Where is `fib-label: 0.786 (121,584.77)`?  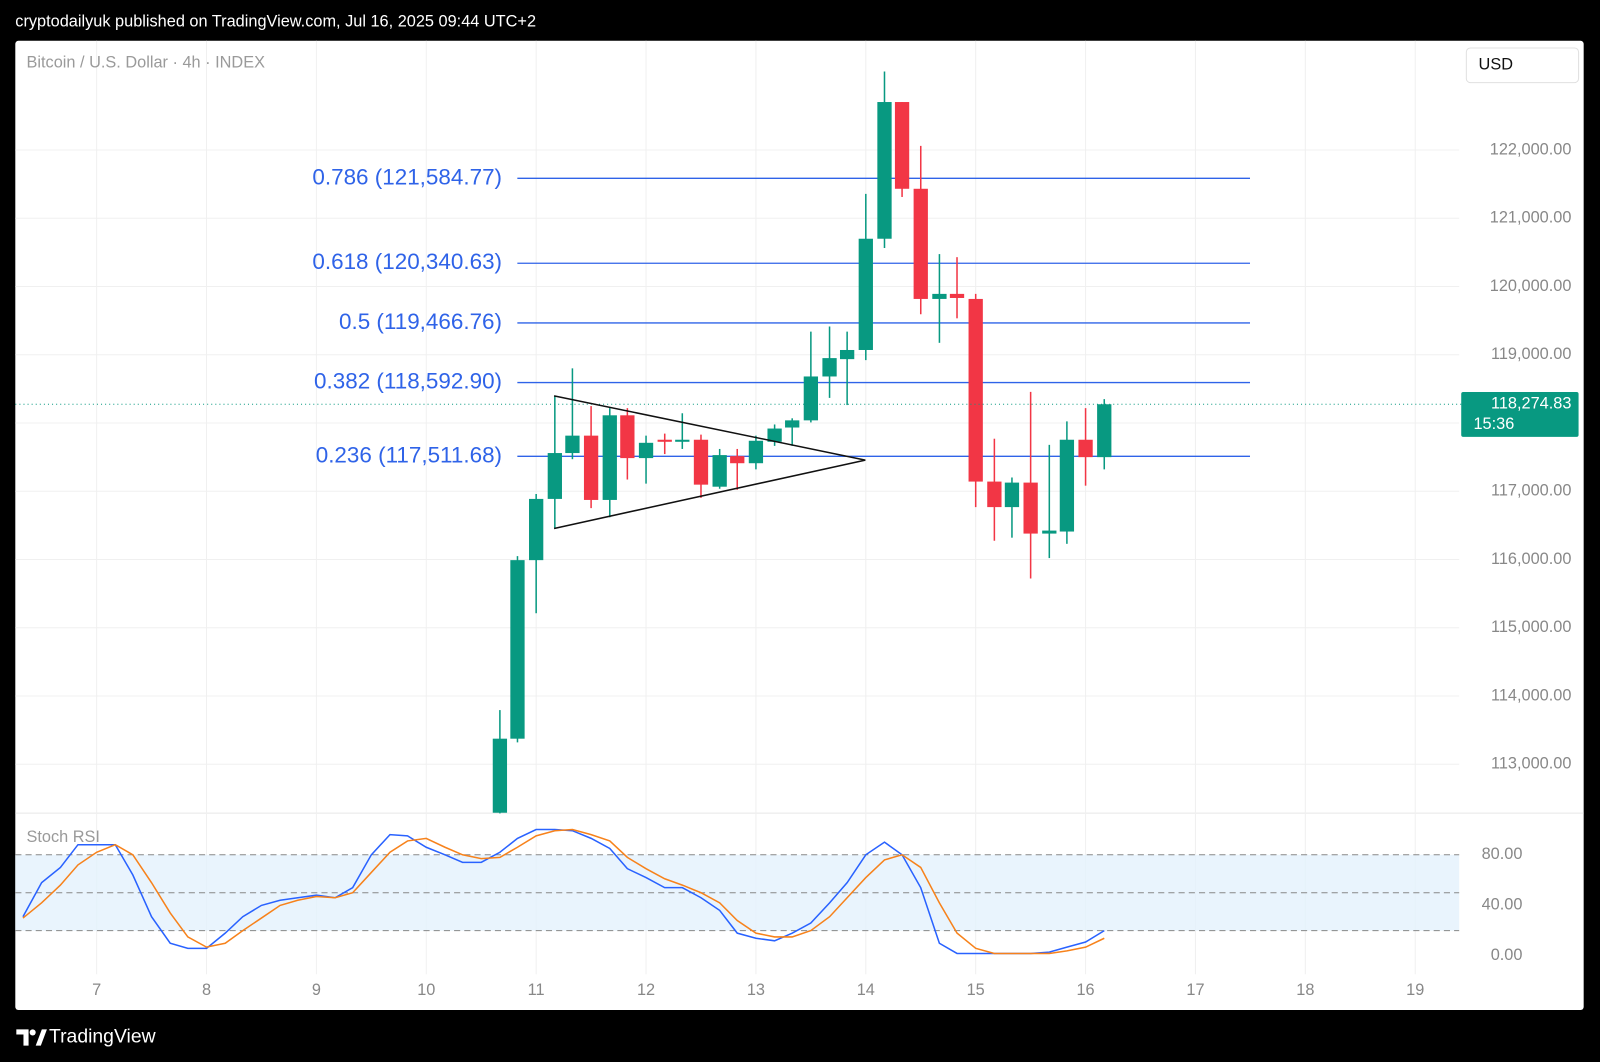
fib-label: 0.786 (121,584.77) is located at coordinates (407, 176).